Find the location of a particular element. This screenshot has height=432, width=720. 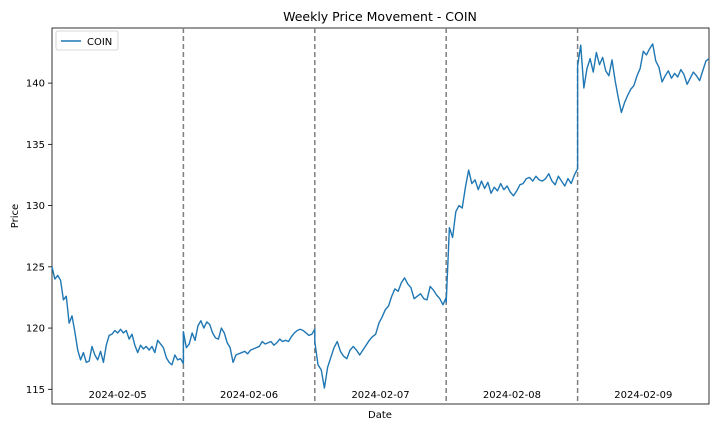

y-axis: 115 120 125 130 135 140 is located at coordinates (39, 237).